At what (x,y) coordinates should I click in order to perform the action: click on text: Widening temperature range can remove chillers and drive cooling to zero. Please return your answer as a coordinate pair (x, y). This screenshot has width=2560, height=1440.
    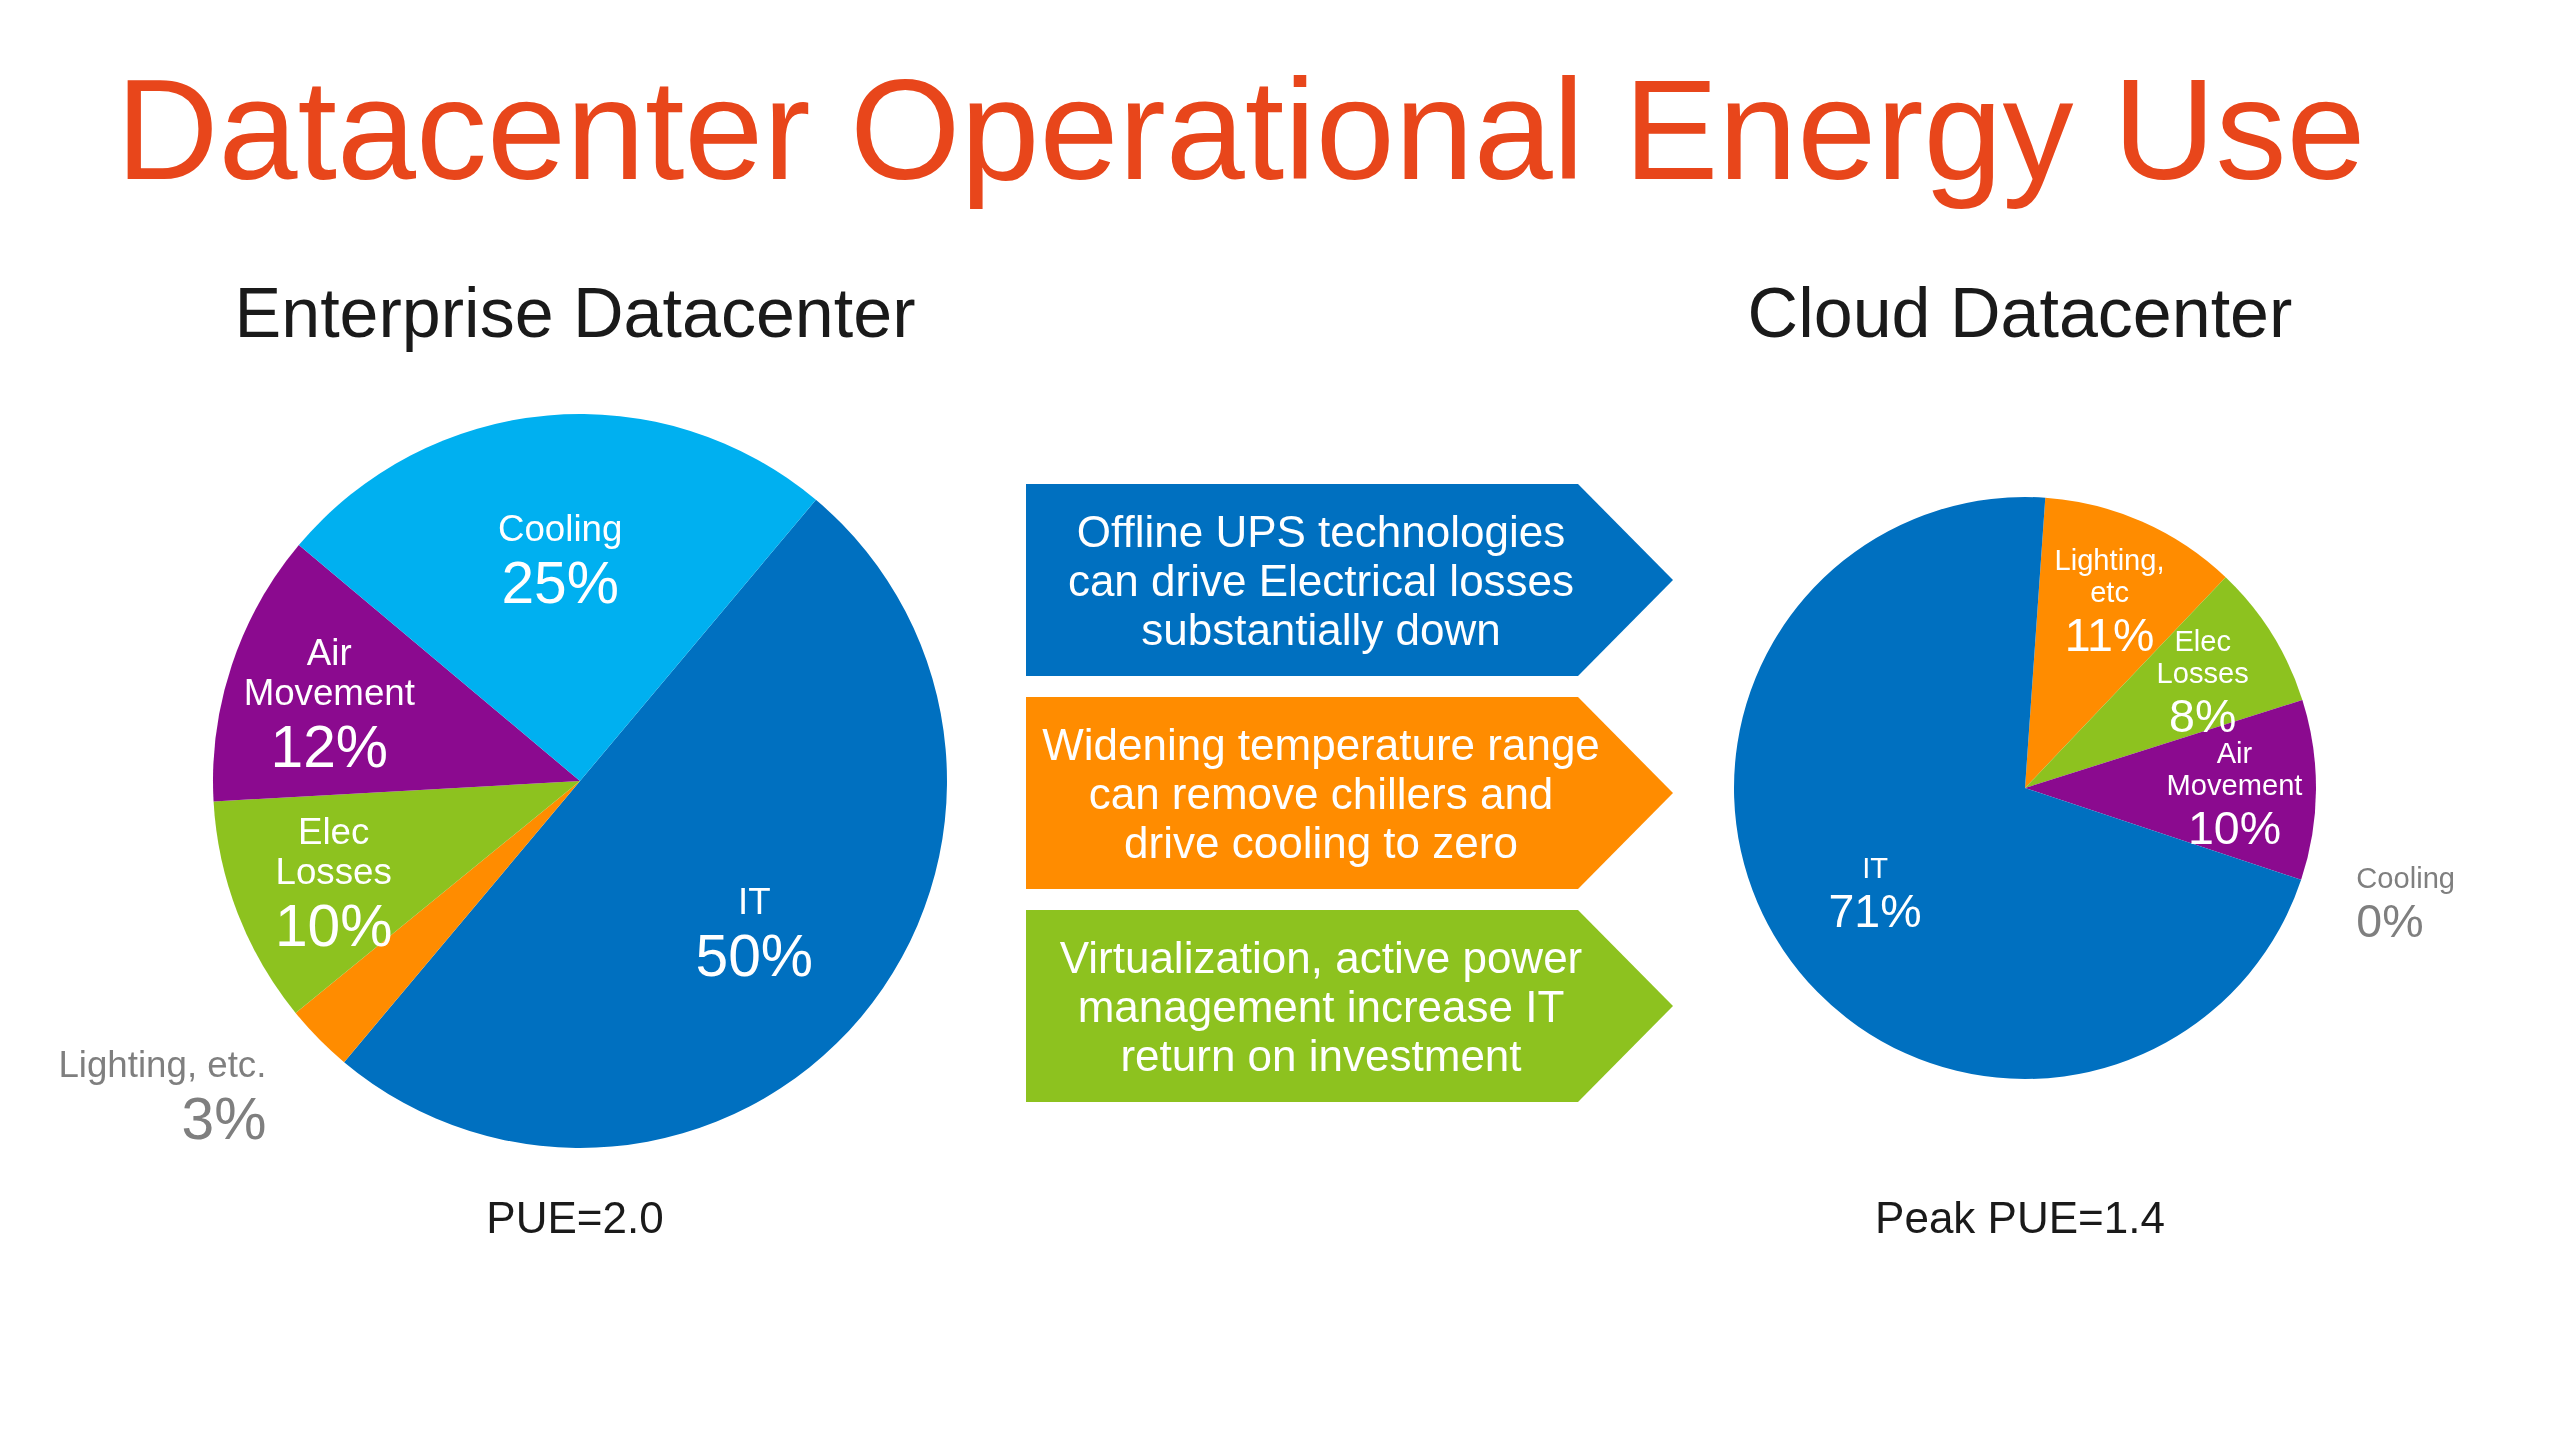
    Looking at the image, I should click on (1321, 793).